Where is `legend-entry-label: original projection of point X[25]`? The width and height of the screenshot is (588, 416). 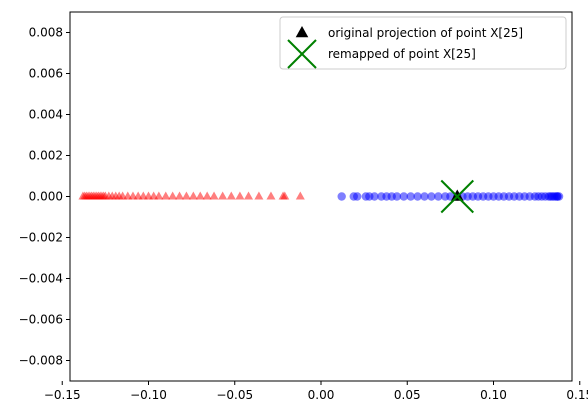 legend-entry-label: original projection of point X[25] is located at coordinates (425, 33).